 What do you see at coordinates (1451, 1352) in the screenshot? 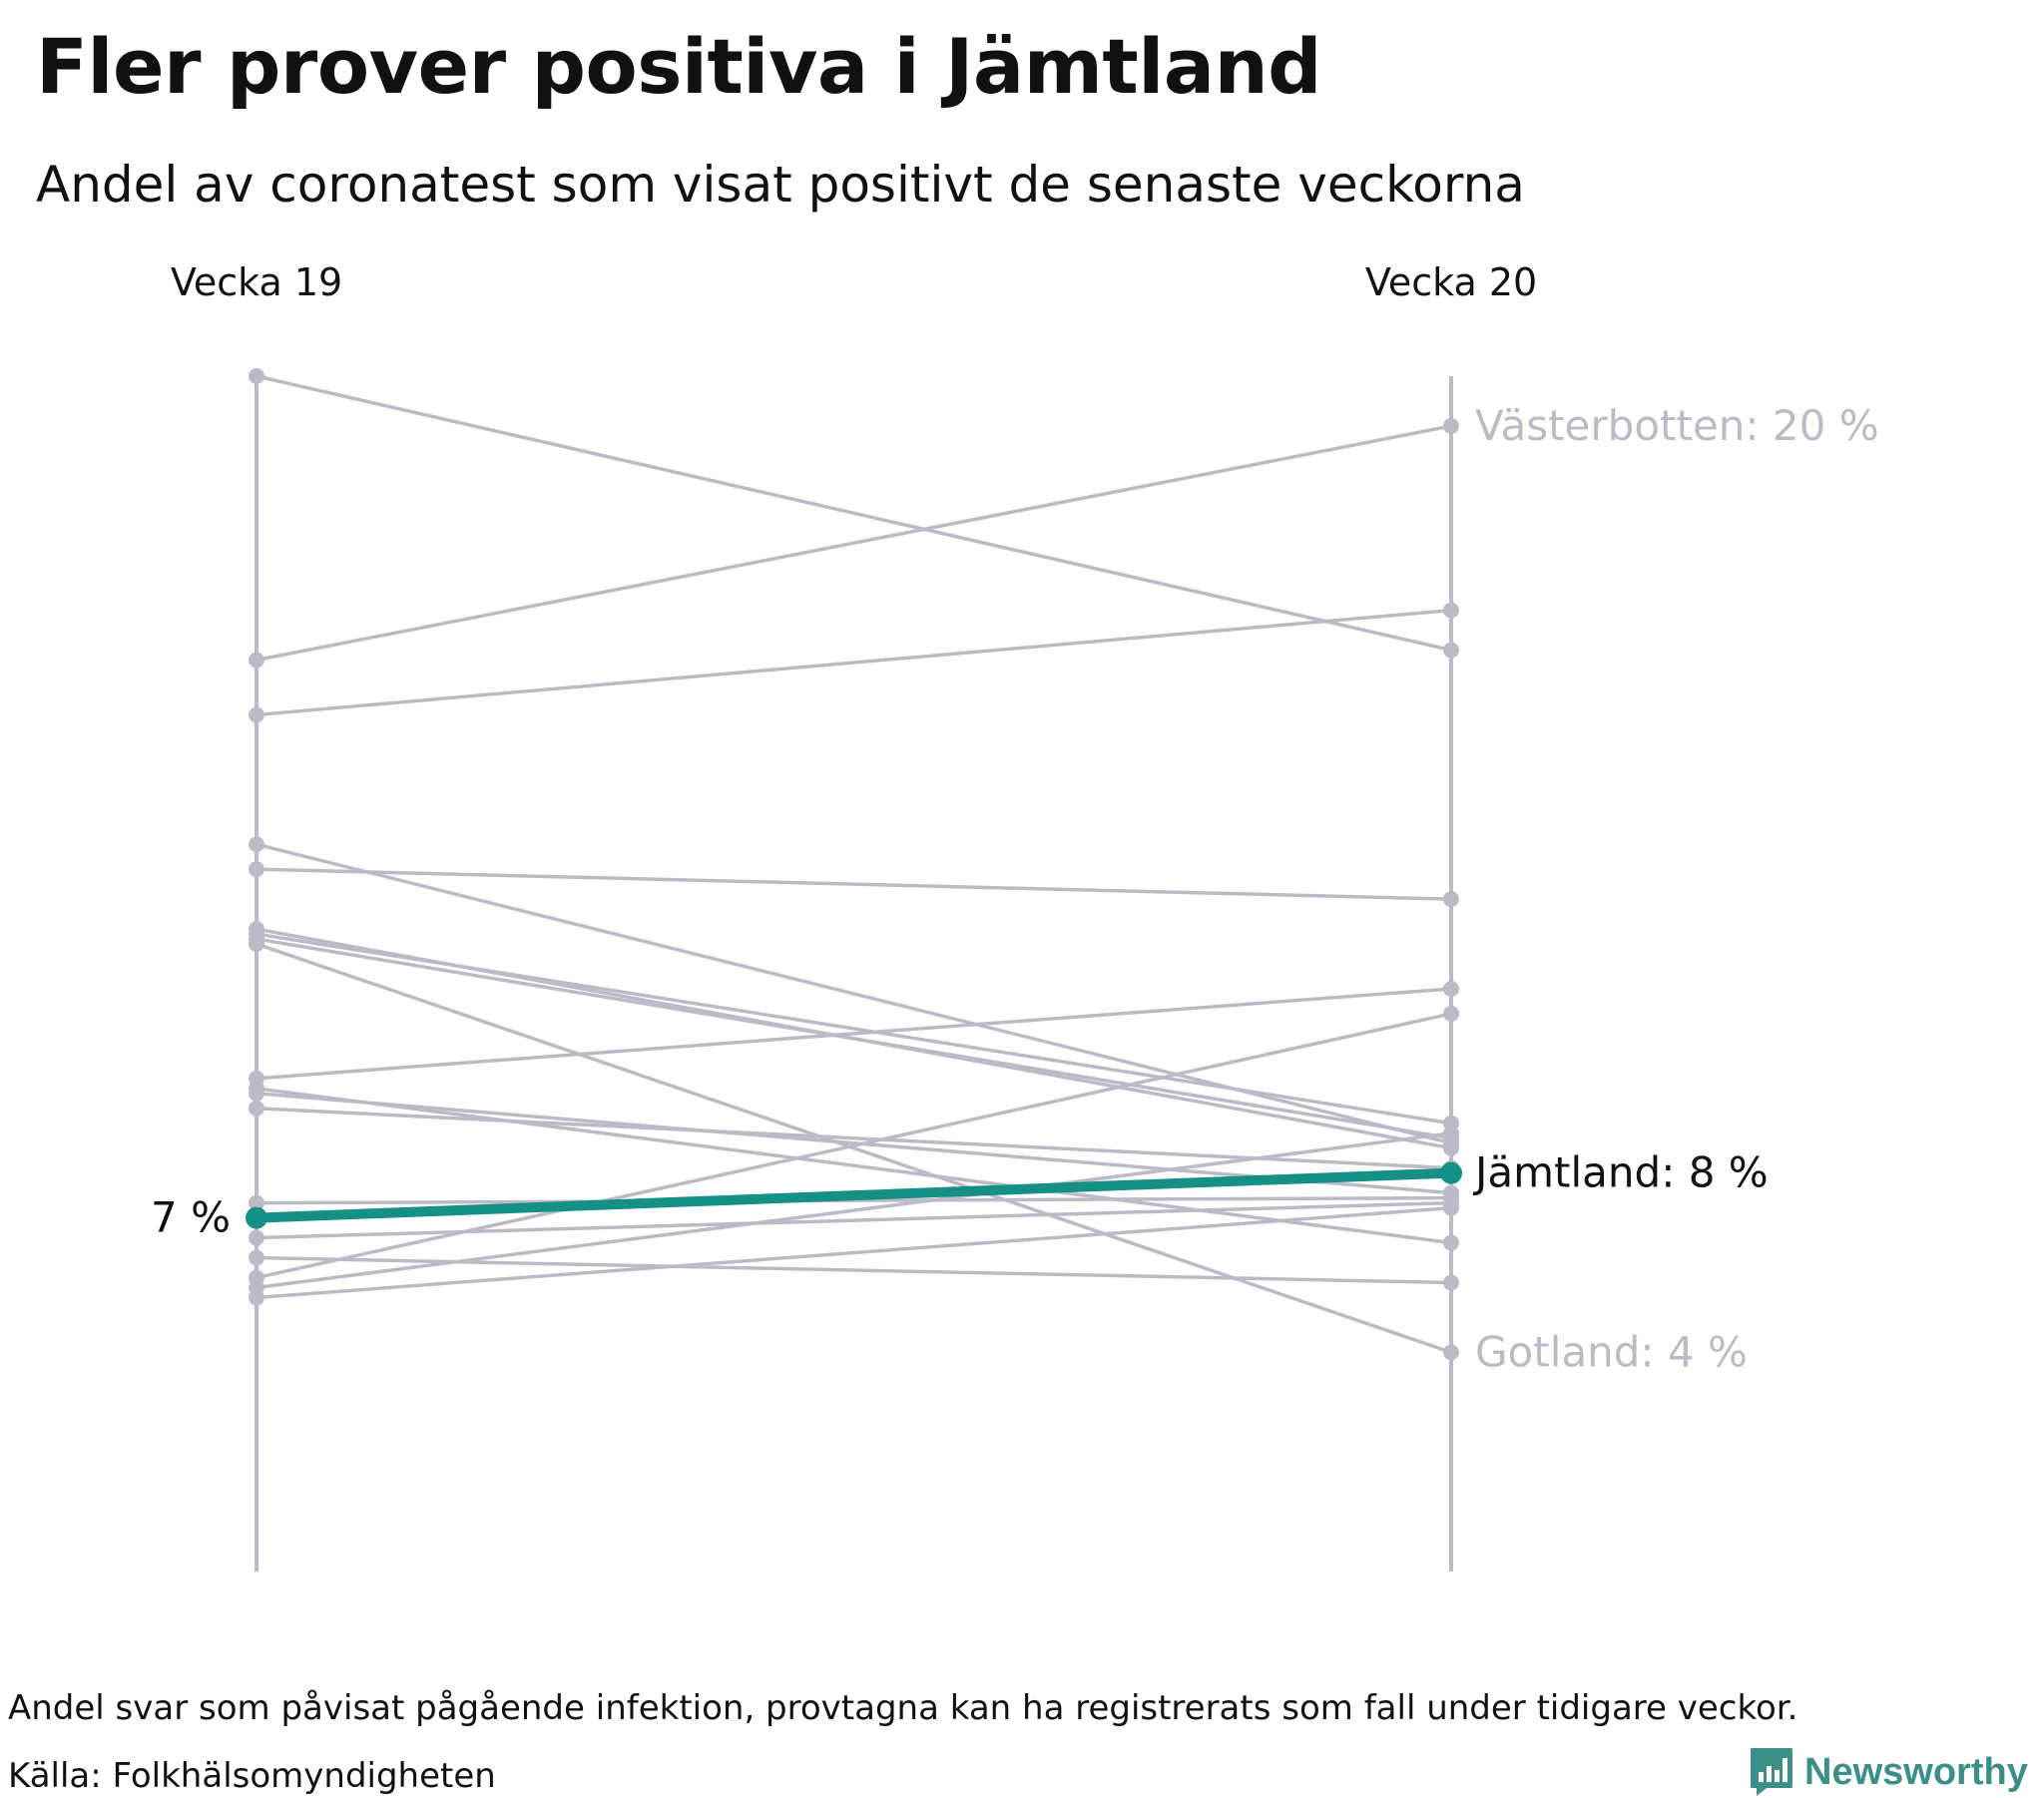
I see `point-vecka-20-gotland` at bounding box center [1451, 1352].